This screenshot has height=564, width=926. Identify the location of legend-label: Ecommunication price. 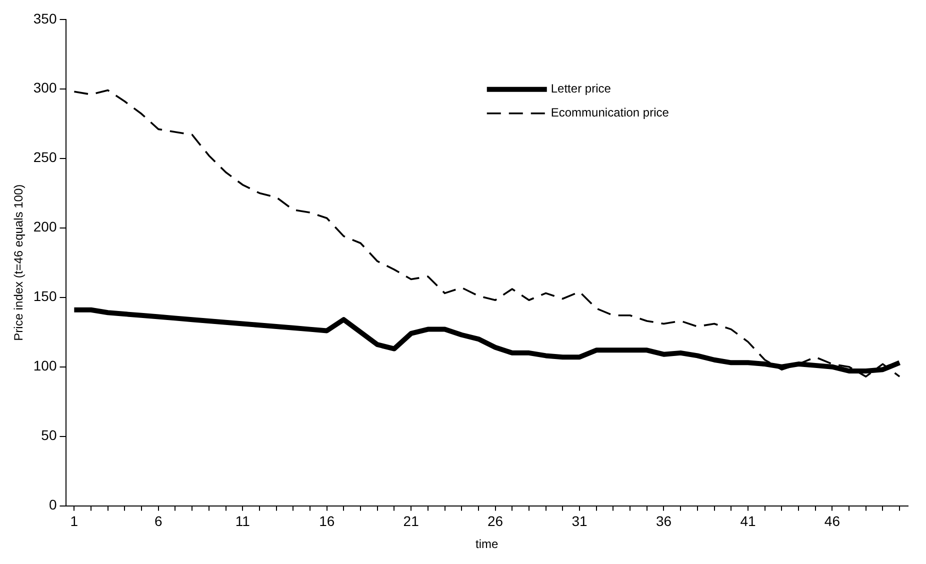
(610, 113).